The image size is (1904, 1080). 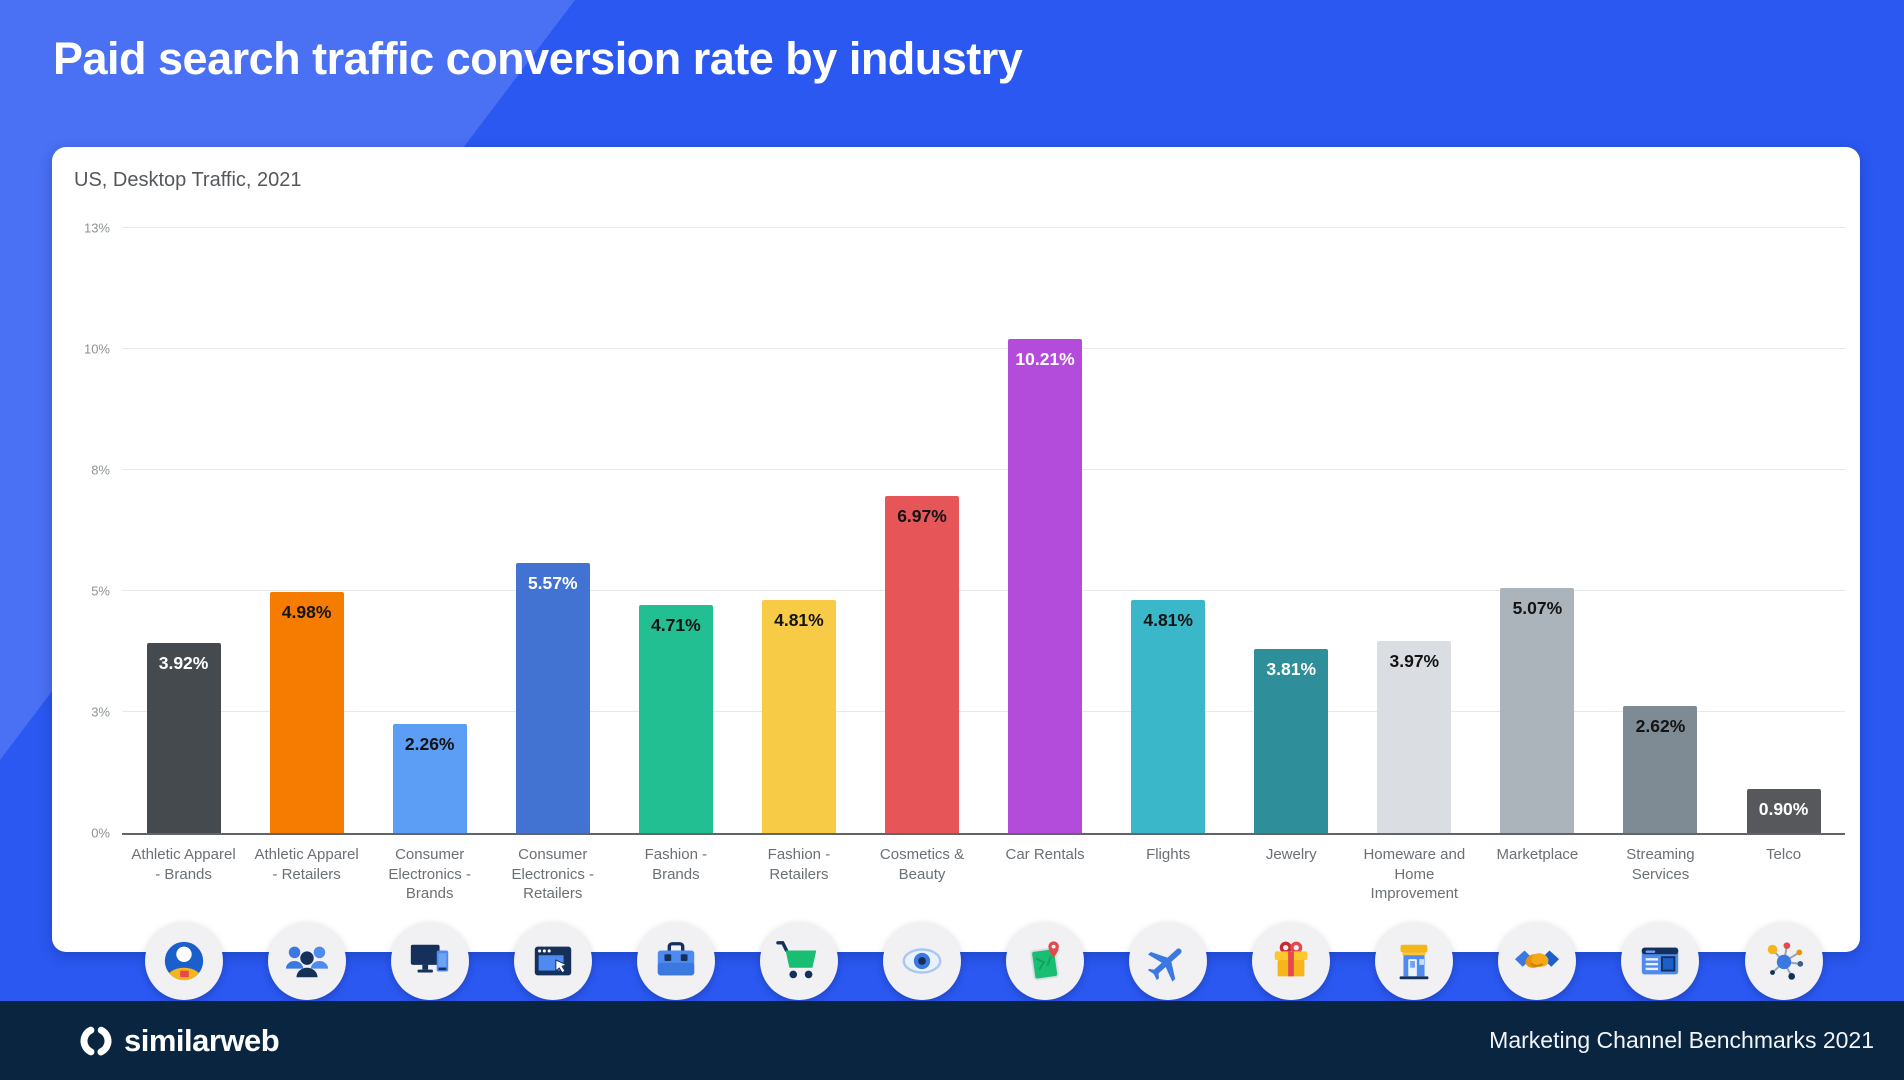 I want to click on bar-column: 2.62%, so click(x=1660, y=530).